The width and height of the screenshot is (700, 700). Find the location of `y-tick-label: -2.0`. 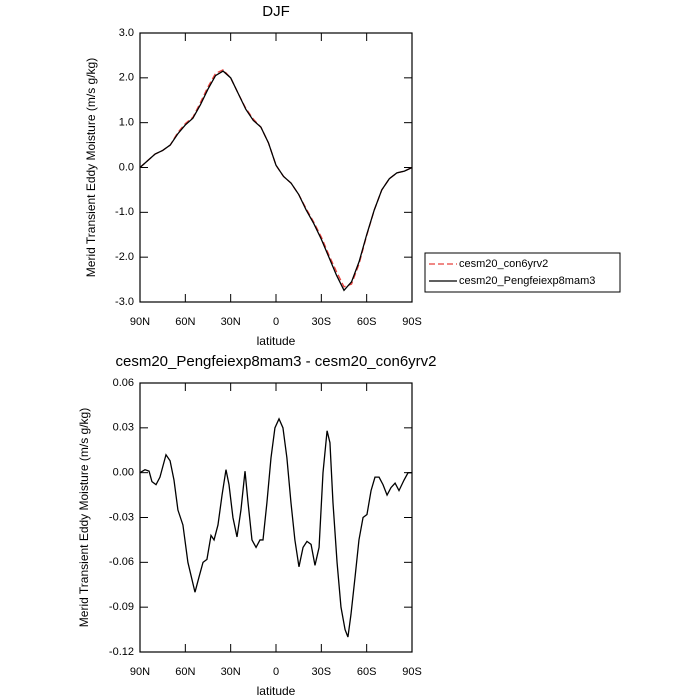

y-tick-label: -2.0 is located at coordinates (124, 257).